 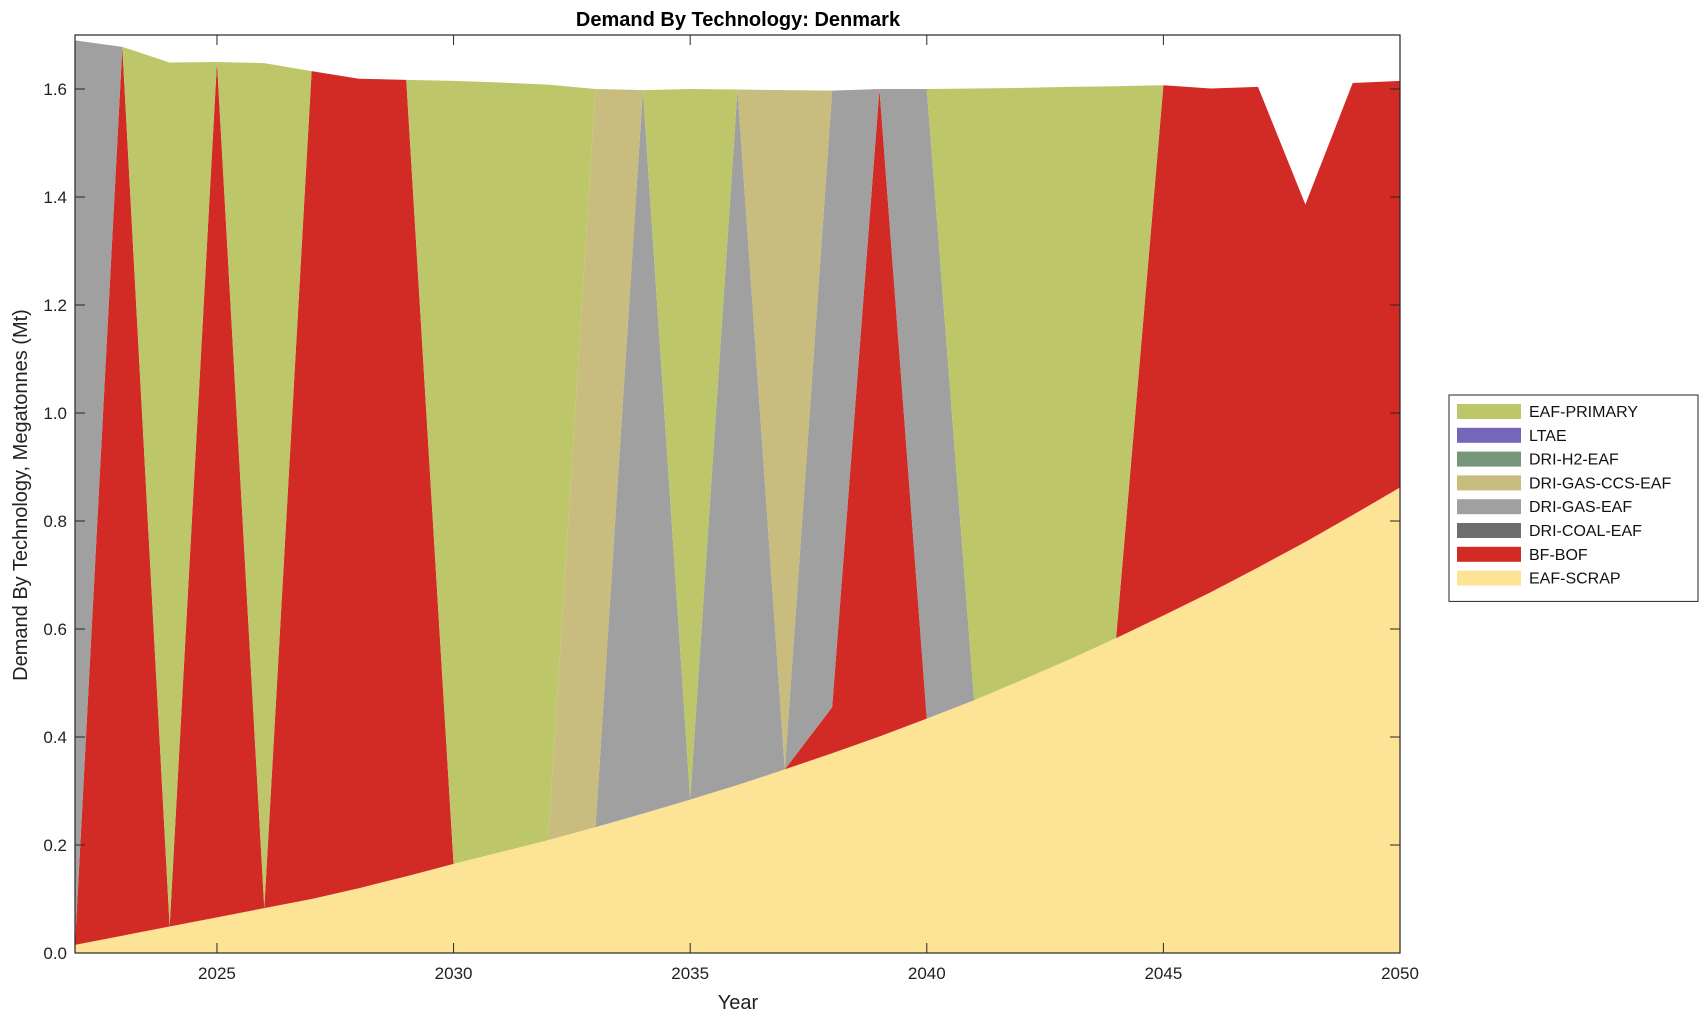 I want to click on y-axis-label: Demand By Technology, Megatonnes (Mt), so click(x=21, y=495).